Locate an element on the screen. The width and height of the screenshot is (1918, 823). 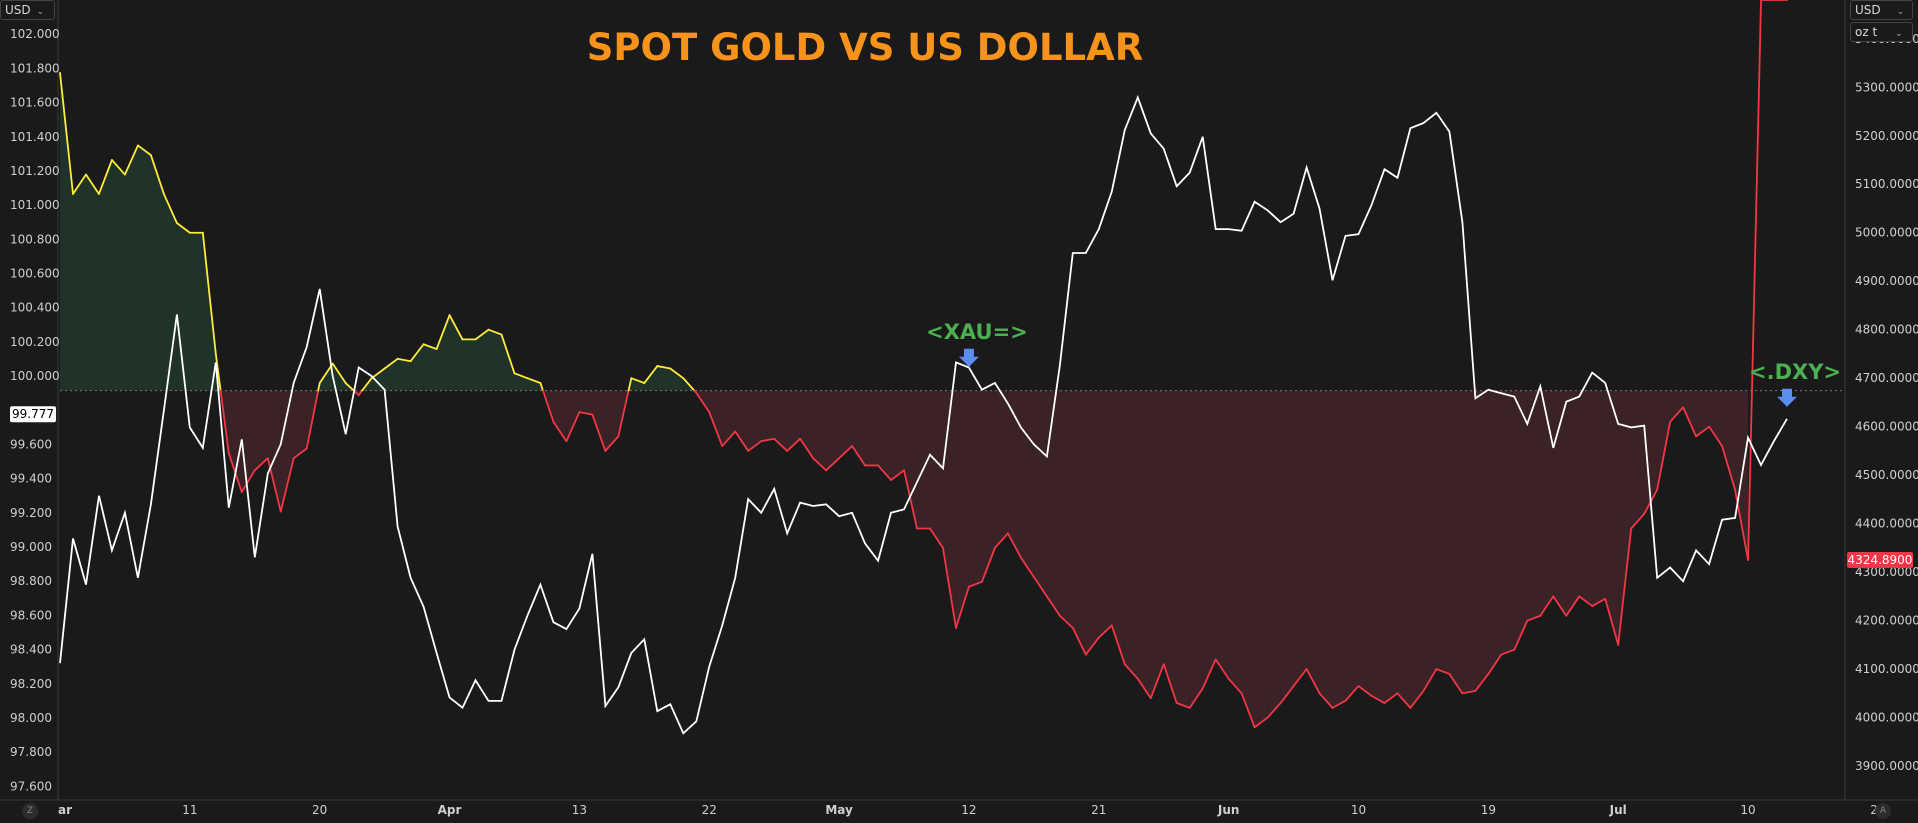
right-tick-label: 5300.0000 is located at coordinates (1886, 87).